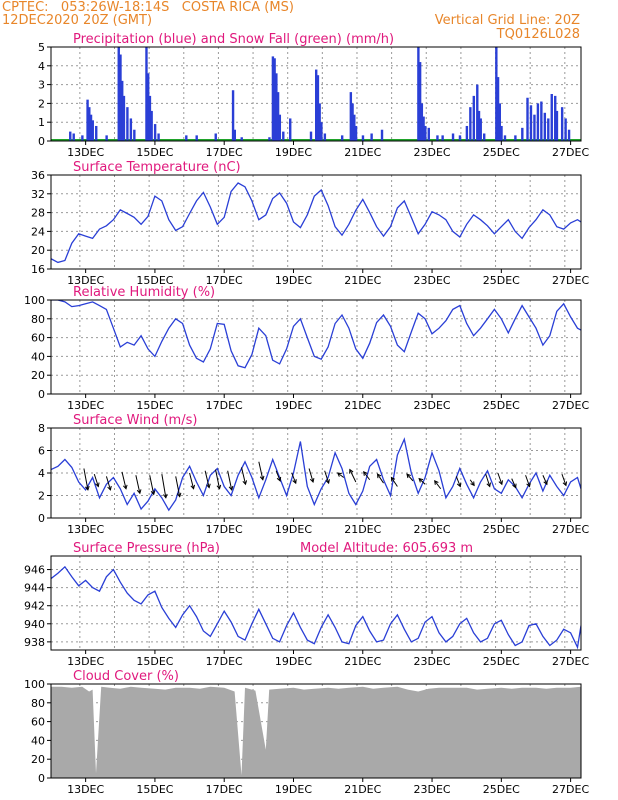  Describe the element at coordinates (34, 570) in the screenshot. I see `y-tick-label: 946` at that location.